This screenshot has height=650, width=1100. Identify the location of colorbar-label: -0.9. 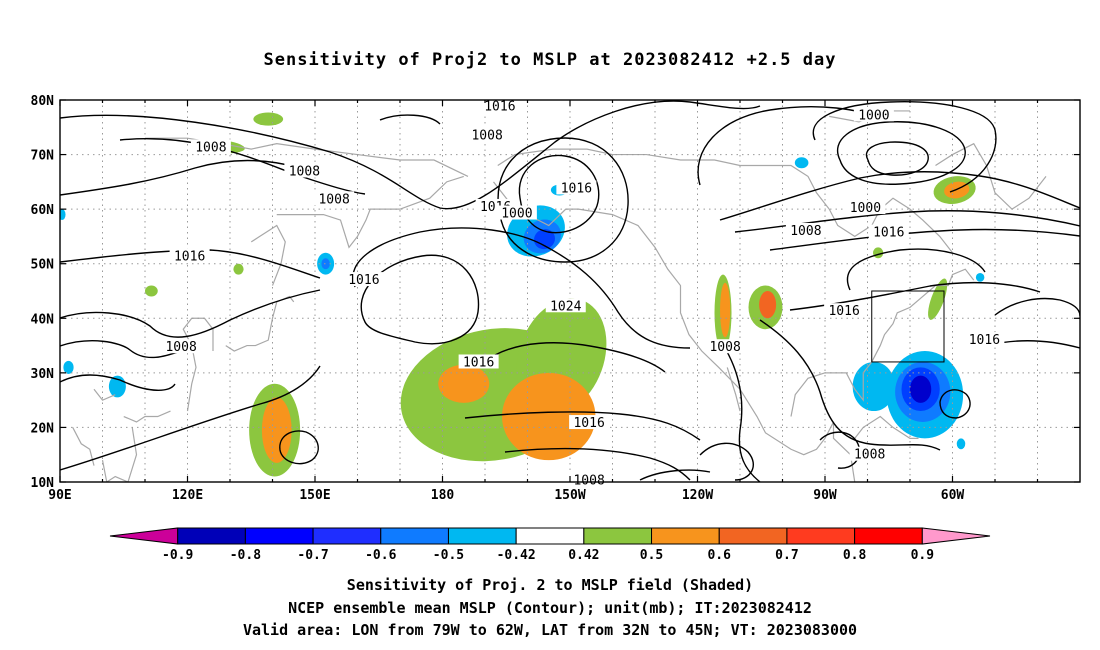
(177, 555).